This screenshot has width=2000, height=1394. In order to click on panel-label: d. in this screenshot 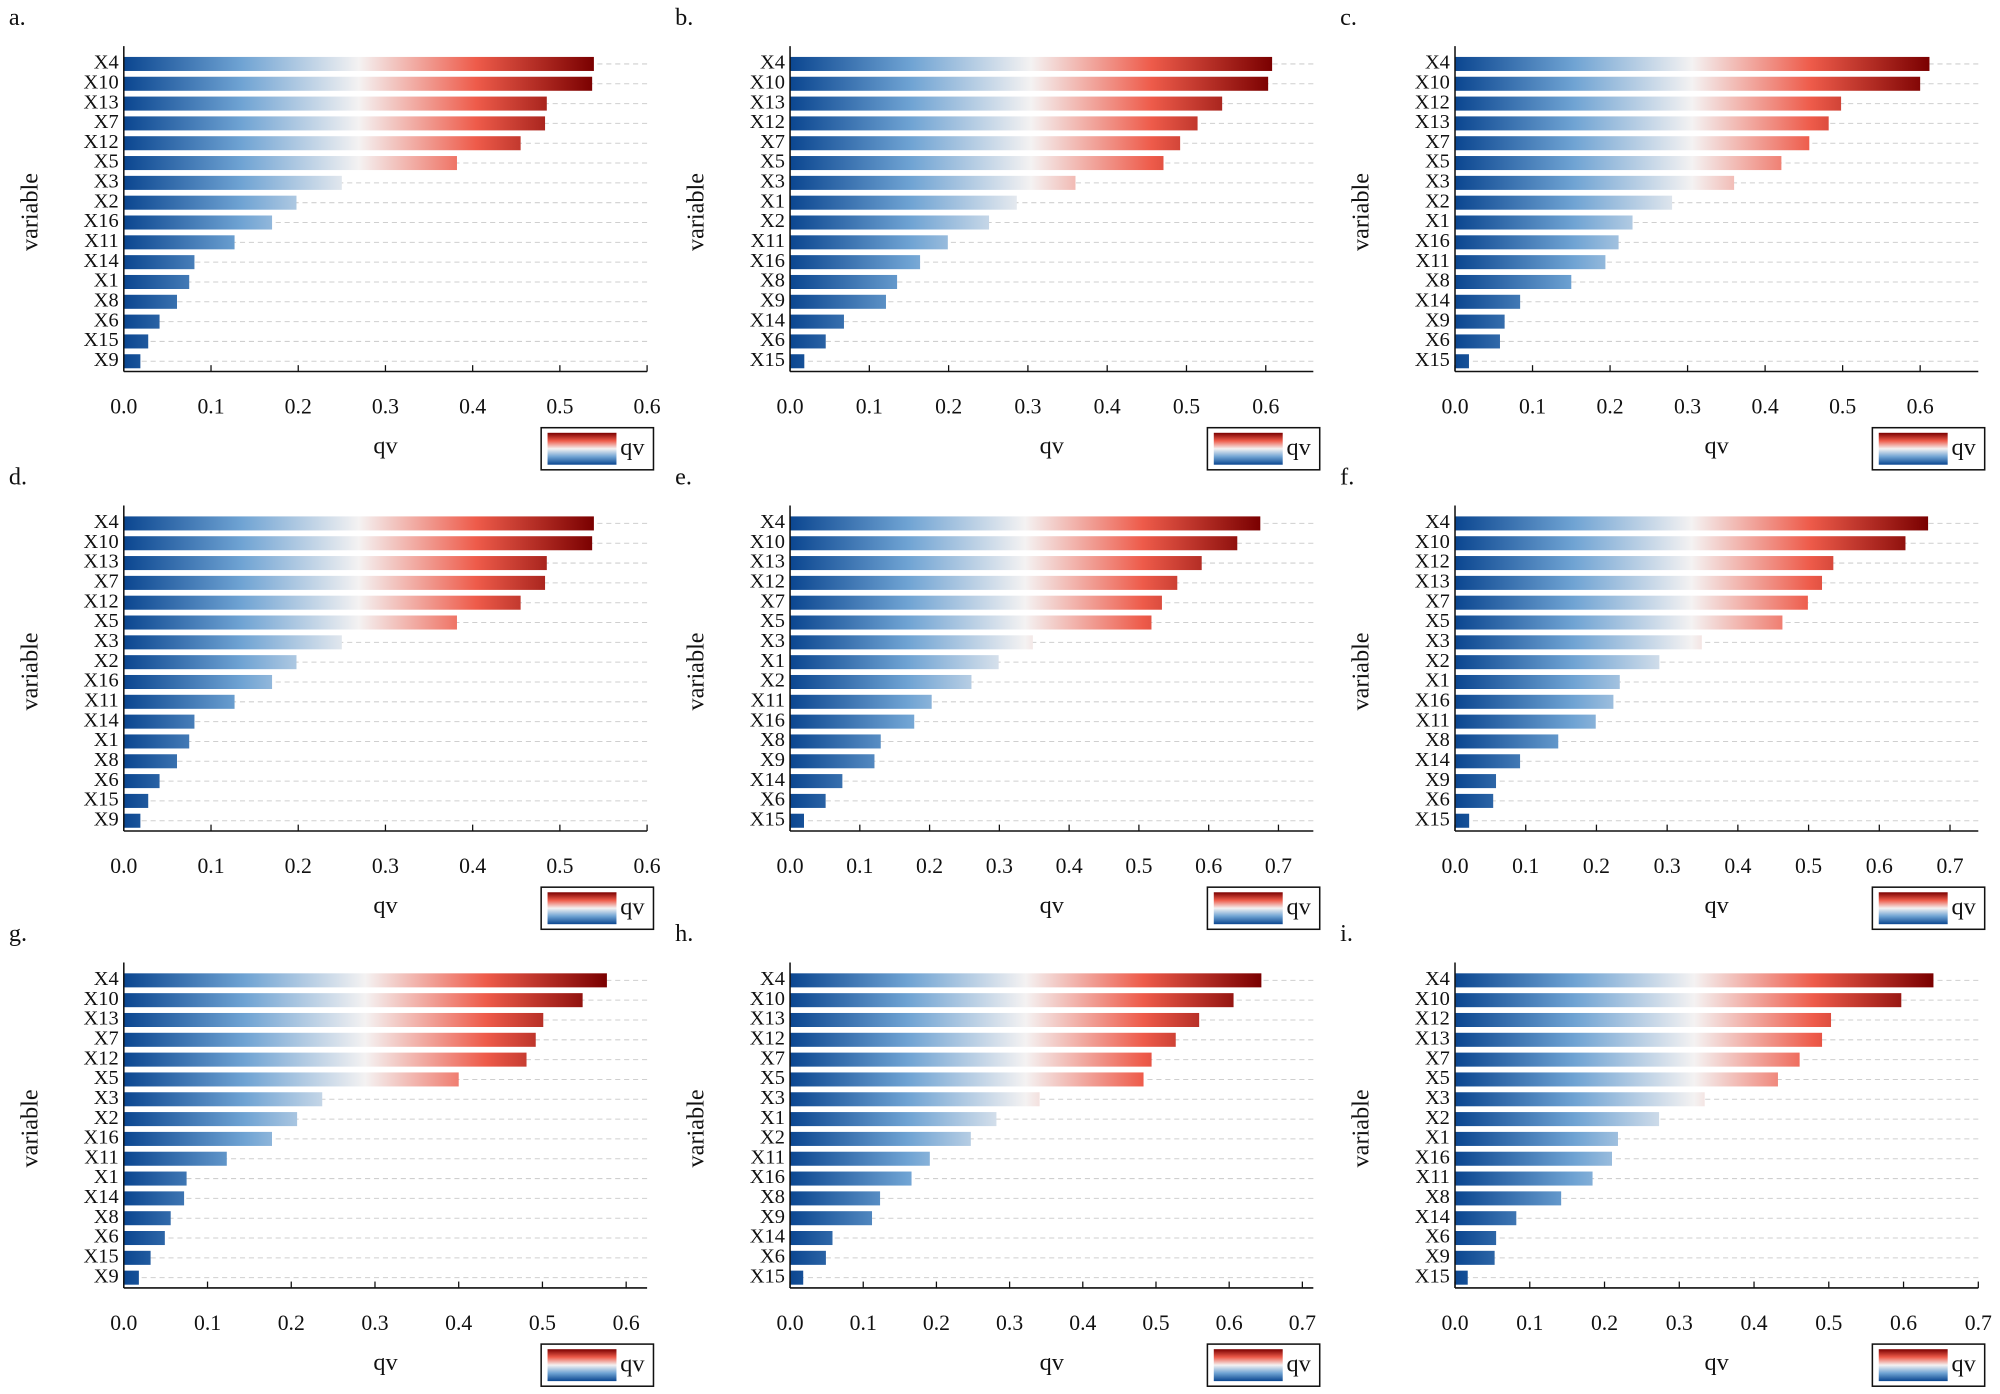, I will do `click(18, 476)`.